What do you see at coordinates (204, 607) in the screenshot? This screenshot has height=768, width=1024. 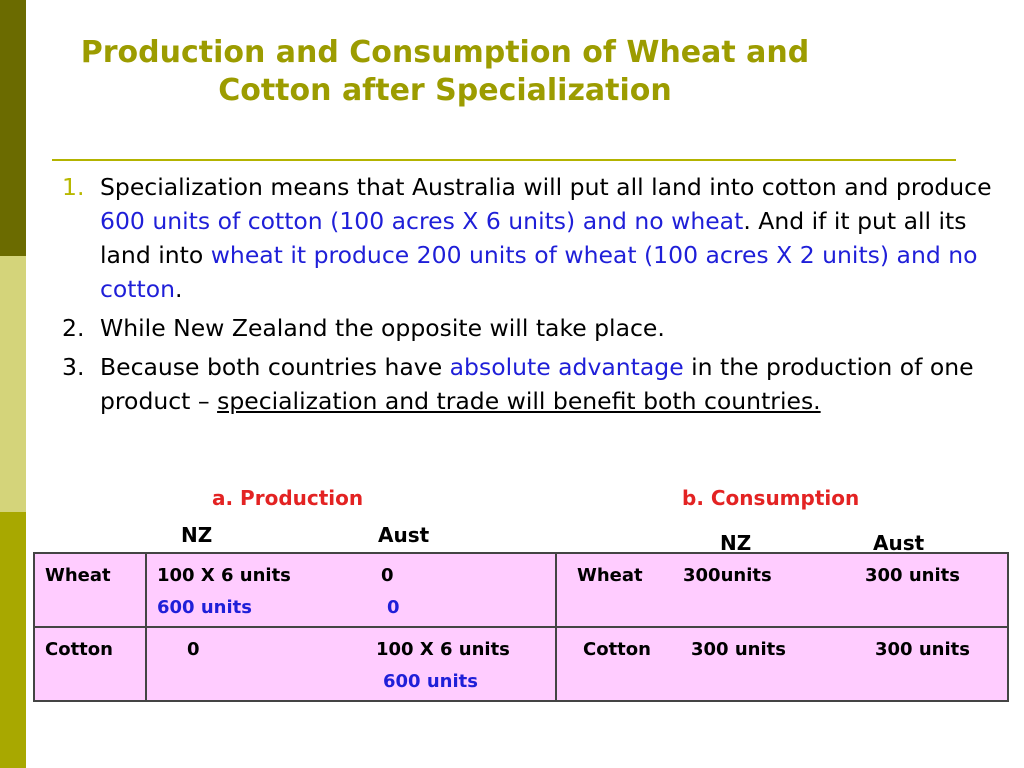 I see `nz-production-result: 600 units` at bounding box center [204, 607].